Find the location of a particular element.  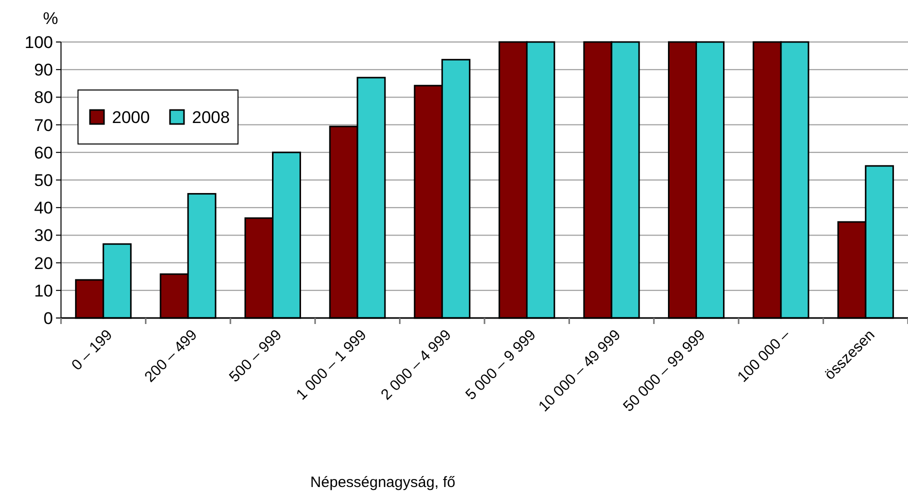

y-tick-label: 30 is located at coordinates (43, 236).